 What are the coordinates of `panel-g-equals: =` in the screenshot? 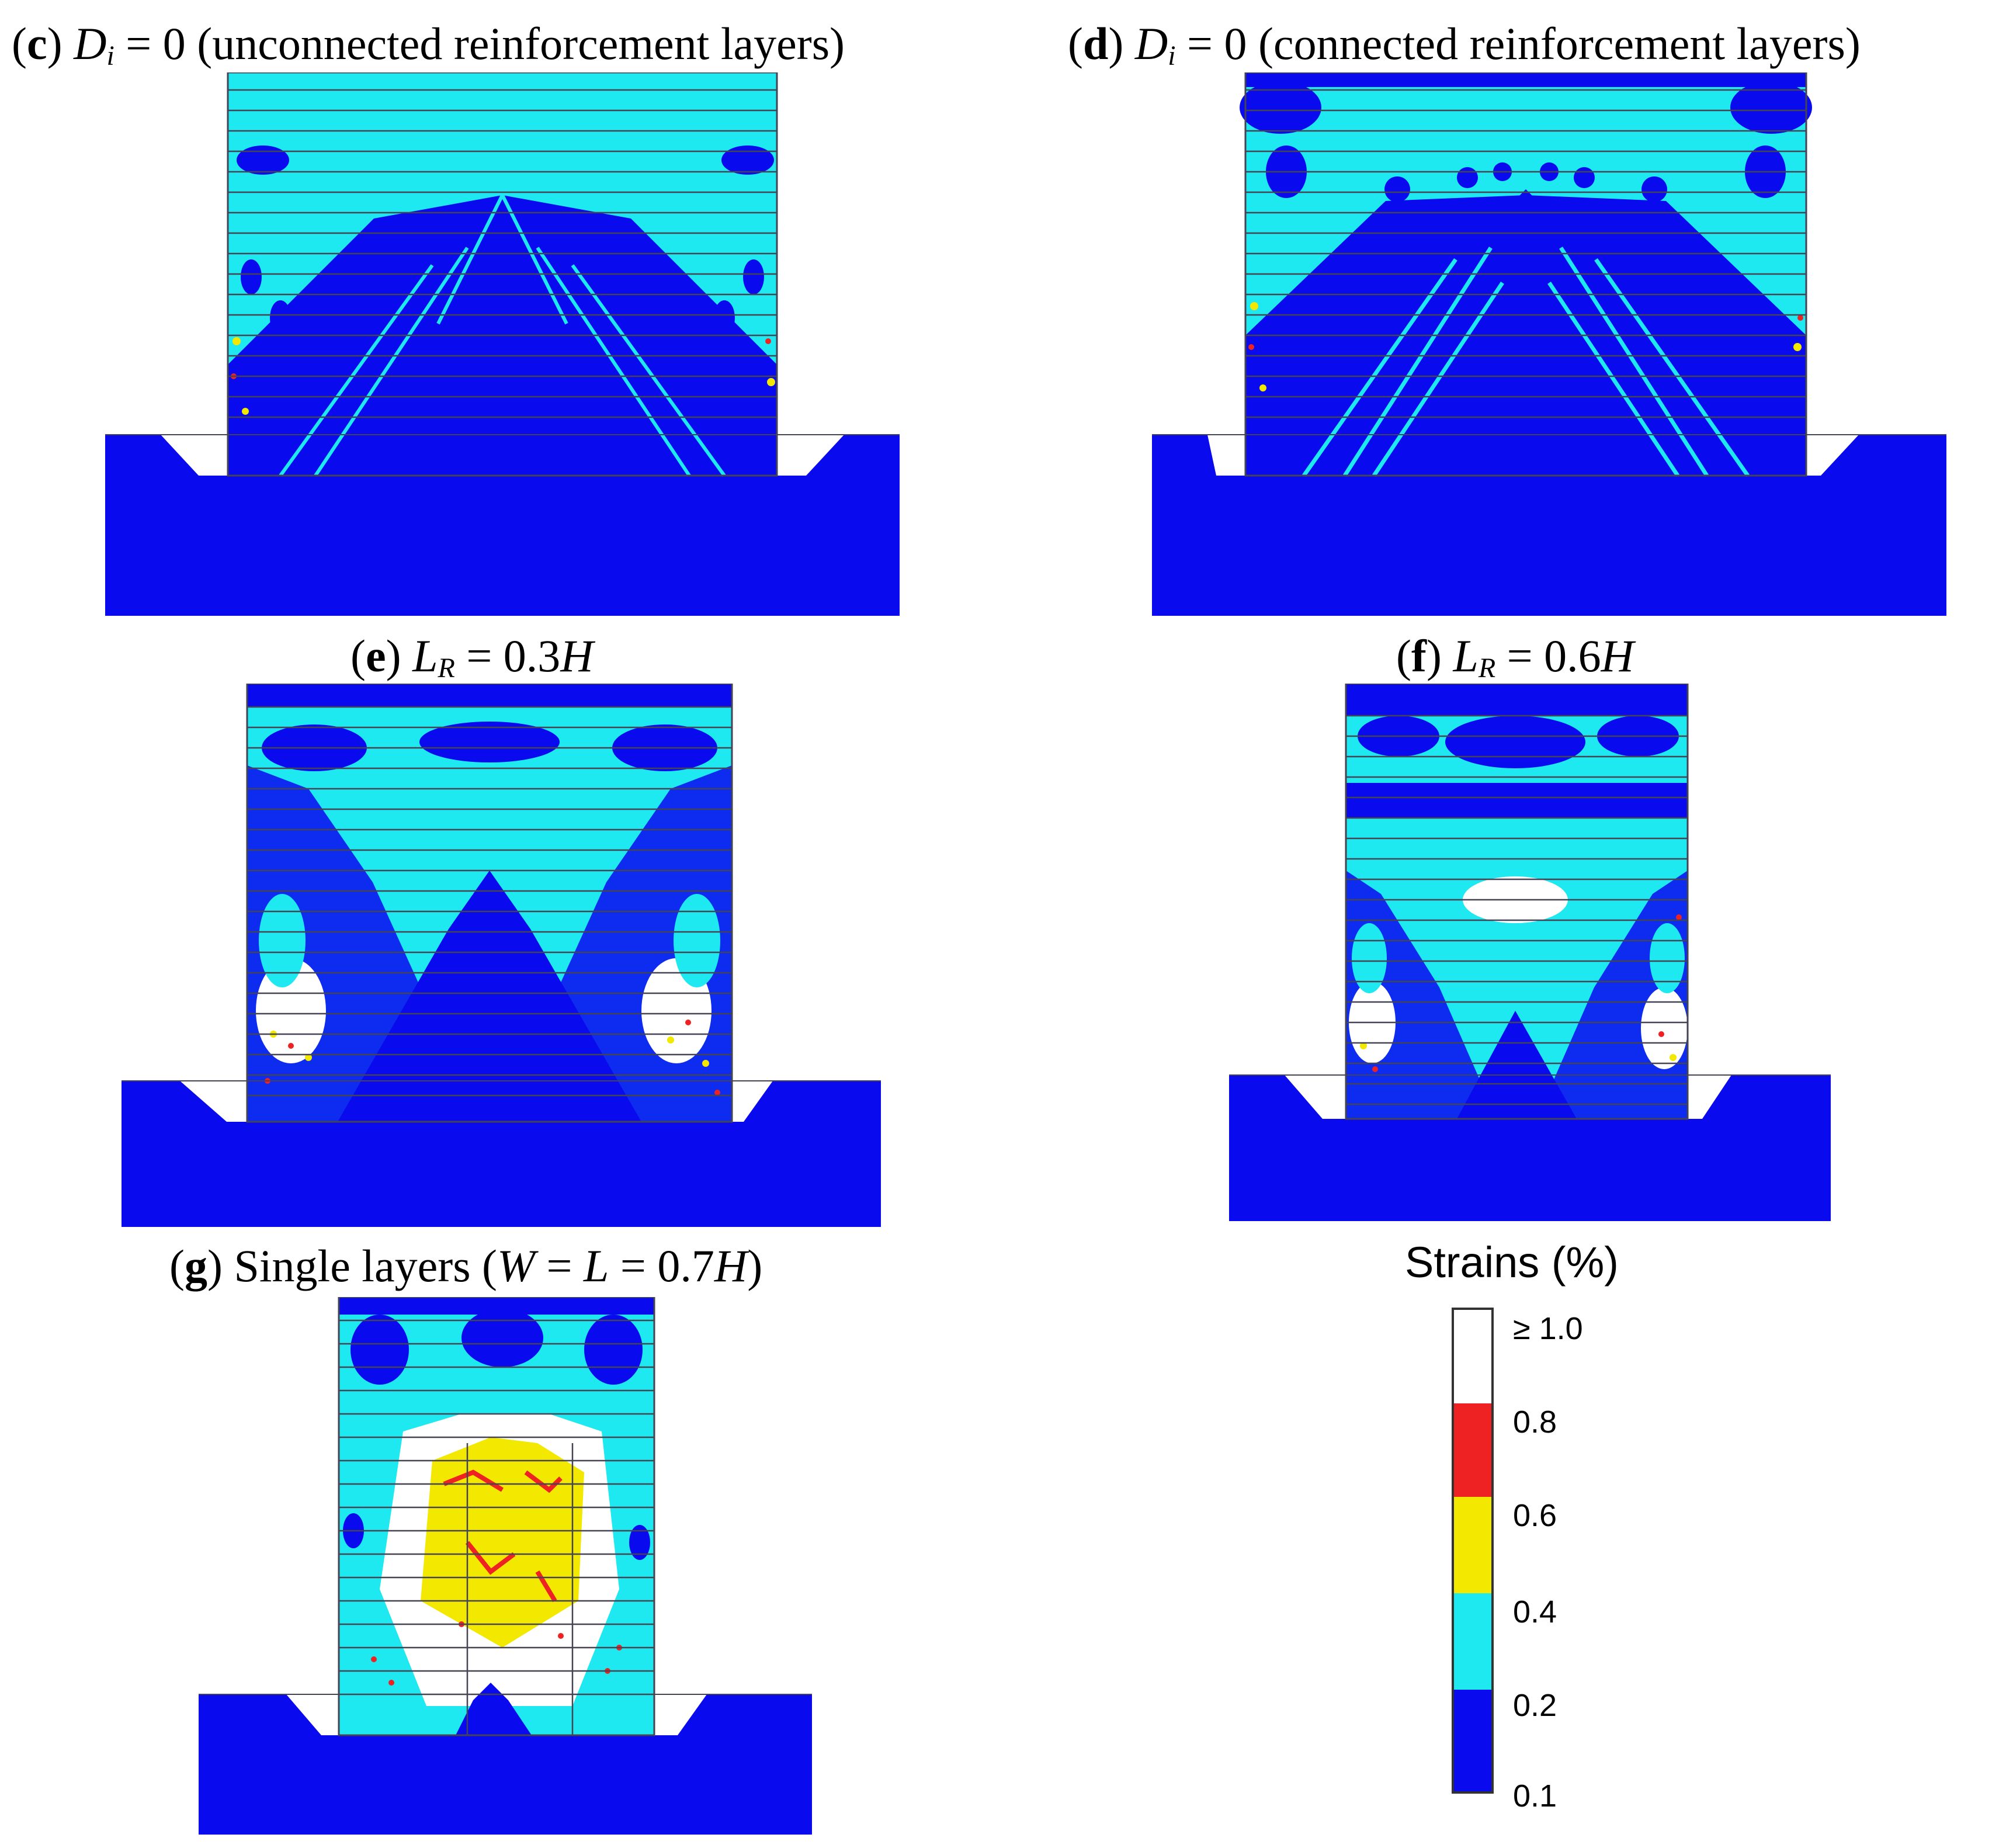 It's located at (559, 1265).